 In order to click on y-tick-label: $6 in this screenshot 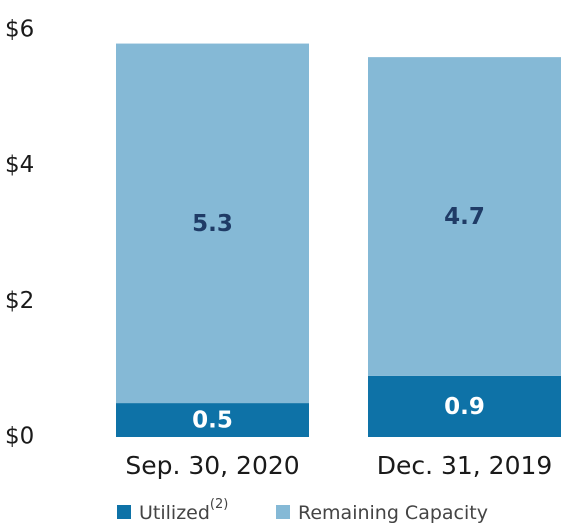, I will do `click(19, 30)`.